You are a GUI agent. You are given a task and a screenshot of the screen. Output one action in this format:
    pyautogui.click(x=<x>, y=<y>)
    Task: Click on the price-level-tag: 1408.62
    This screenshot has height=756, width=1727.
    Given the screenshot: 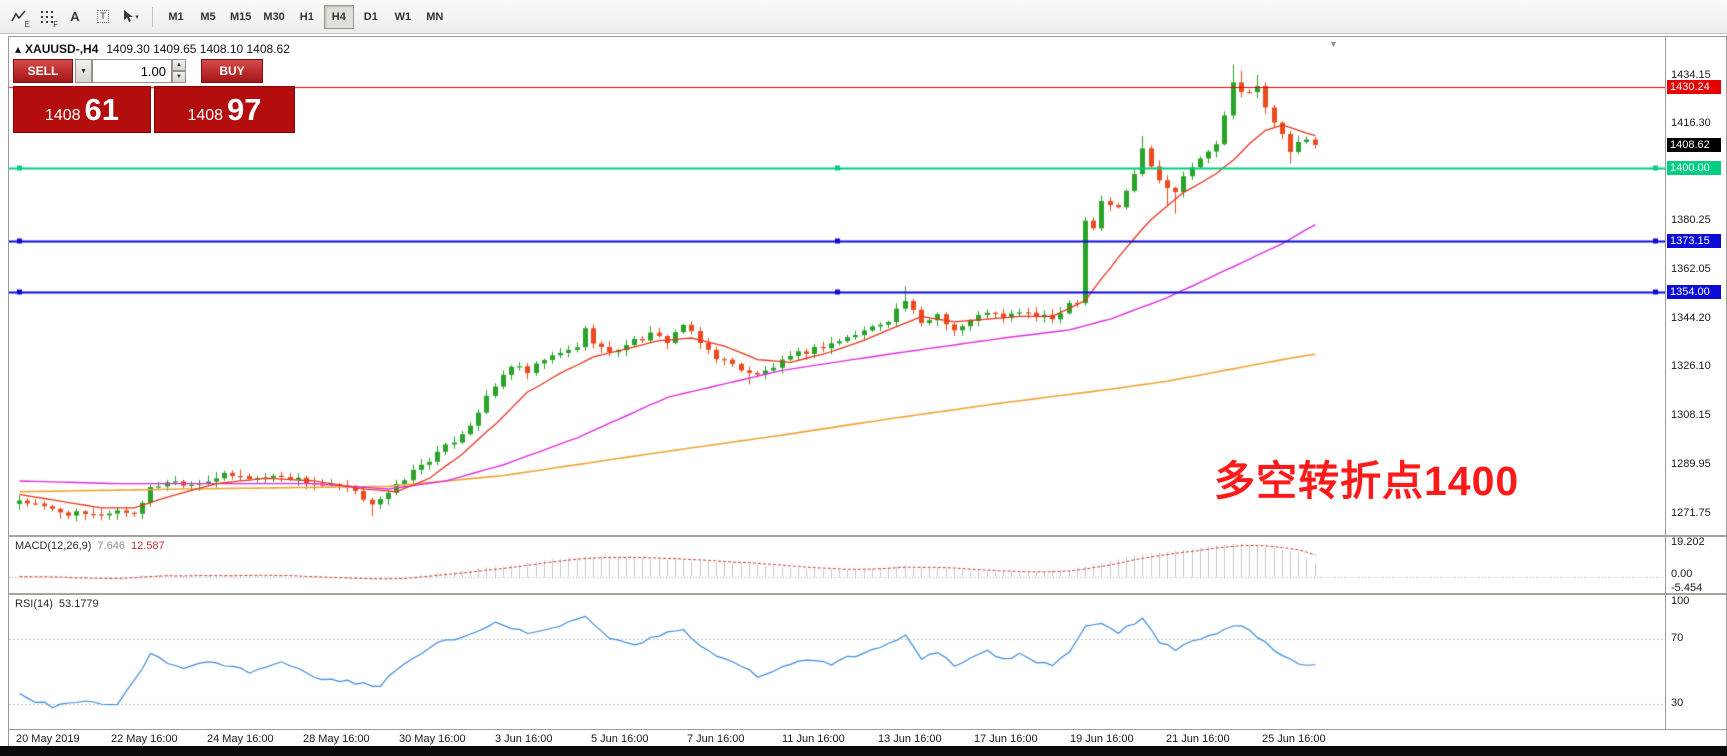 What is the action you would take?
    pyautogui.click(x=1694, y=145)
    